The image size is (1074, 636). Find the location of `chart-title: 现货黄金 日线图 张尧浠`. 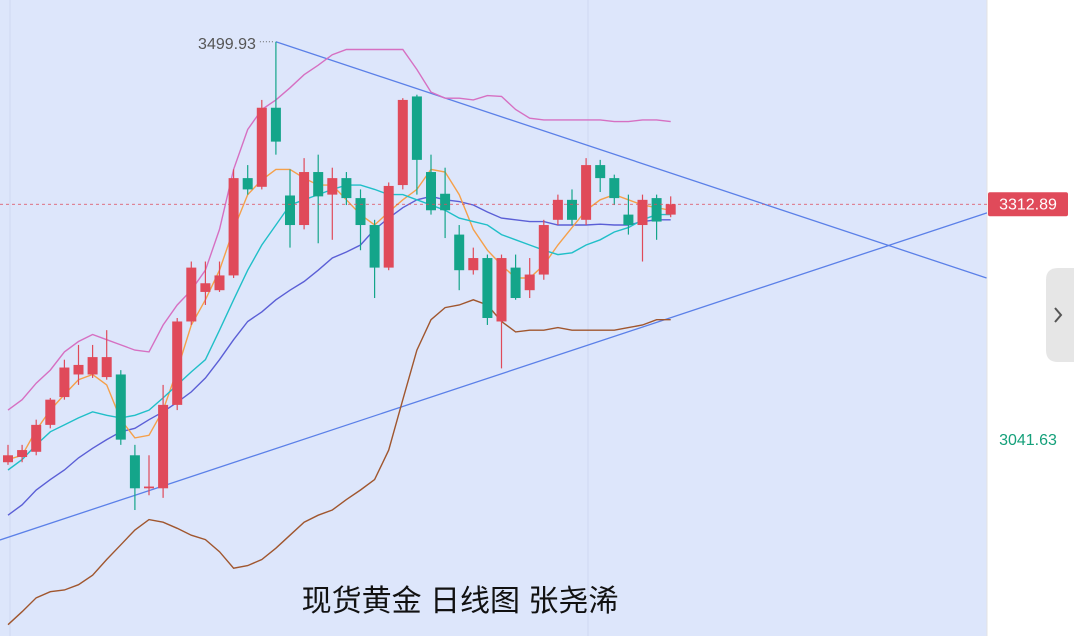

chart-title: 现货黄金 日线图 张尧浠 is located at coordinates (460, 601).